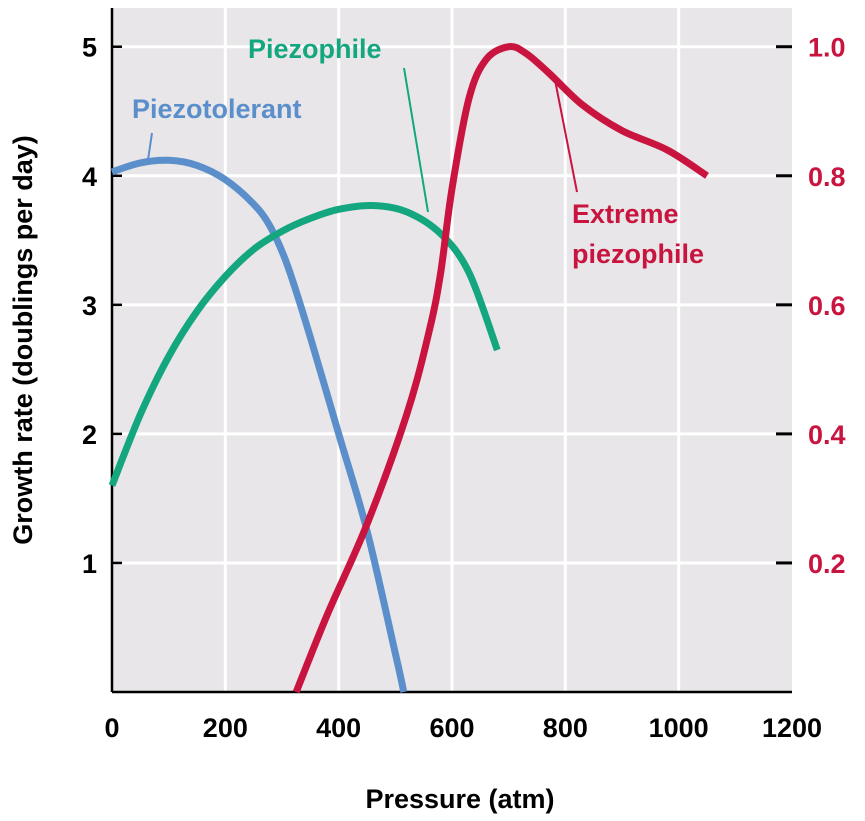  What do you see at coordinates (89, 564) in the screenshot?
I see `y-tick-label: 1` at bounding box center [89, 564].